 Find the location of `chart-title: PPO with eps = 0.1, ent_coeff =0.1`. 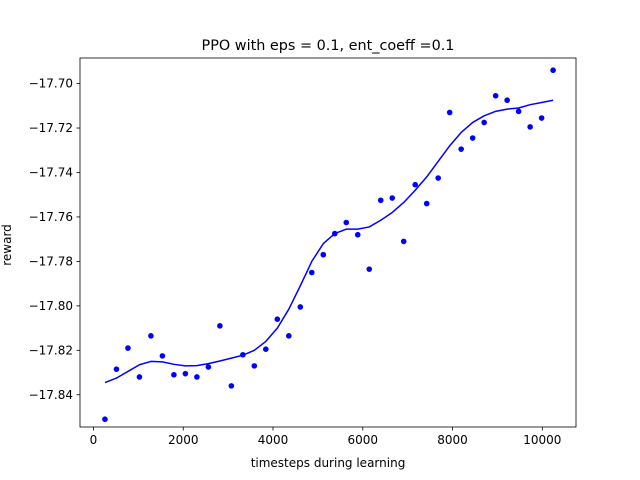

chart-title: PPO with eps = 0.1, ent_coeff =0.1 is located at coordinates (328, 46).